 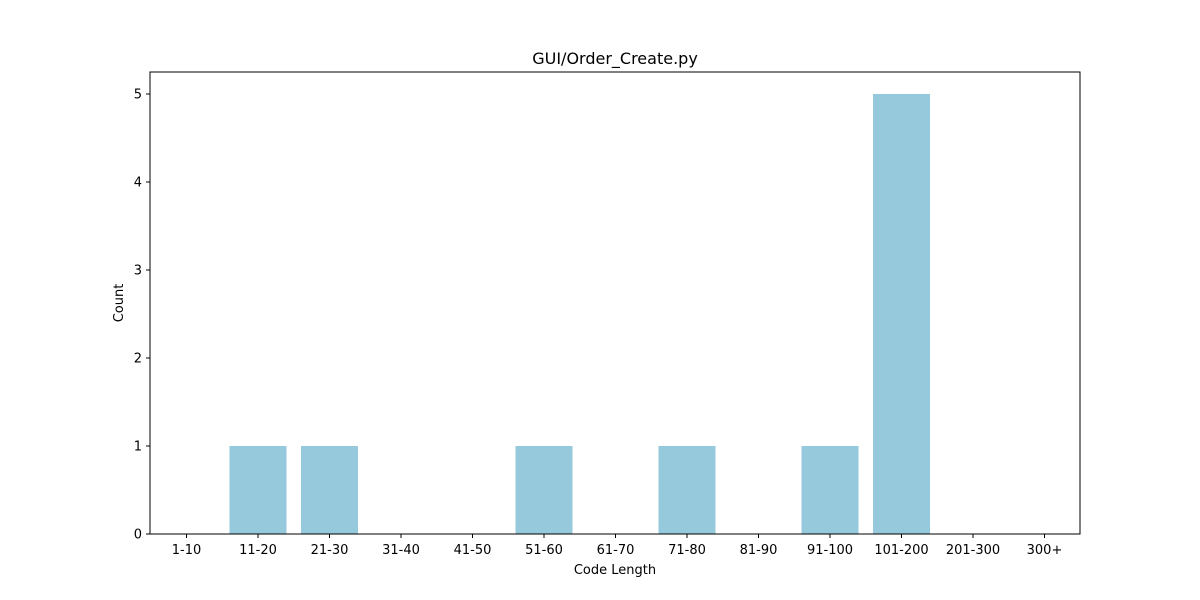 I want to click on x-tick-label: 101-200, so click(x=901, y=550).